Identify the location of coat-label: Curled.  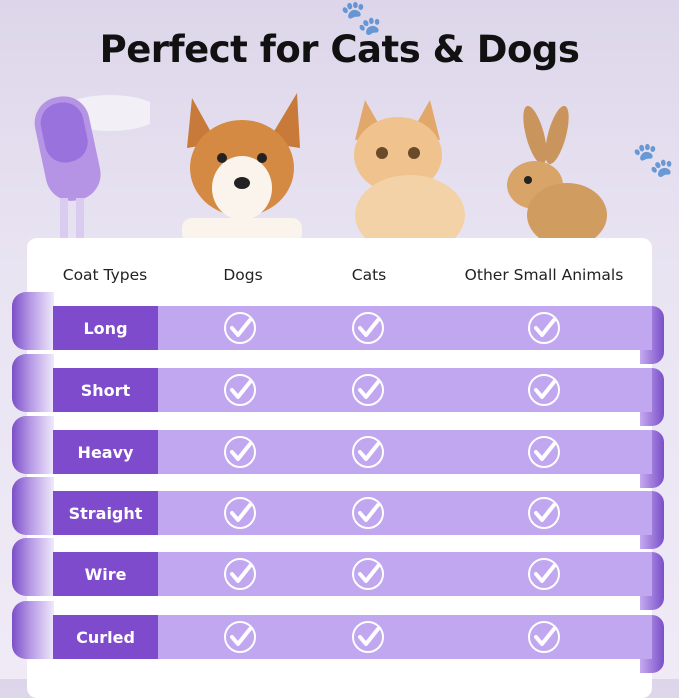
(105, 637).